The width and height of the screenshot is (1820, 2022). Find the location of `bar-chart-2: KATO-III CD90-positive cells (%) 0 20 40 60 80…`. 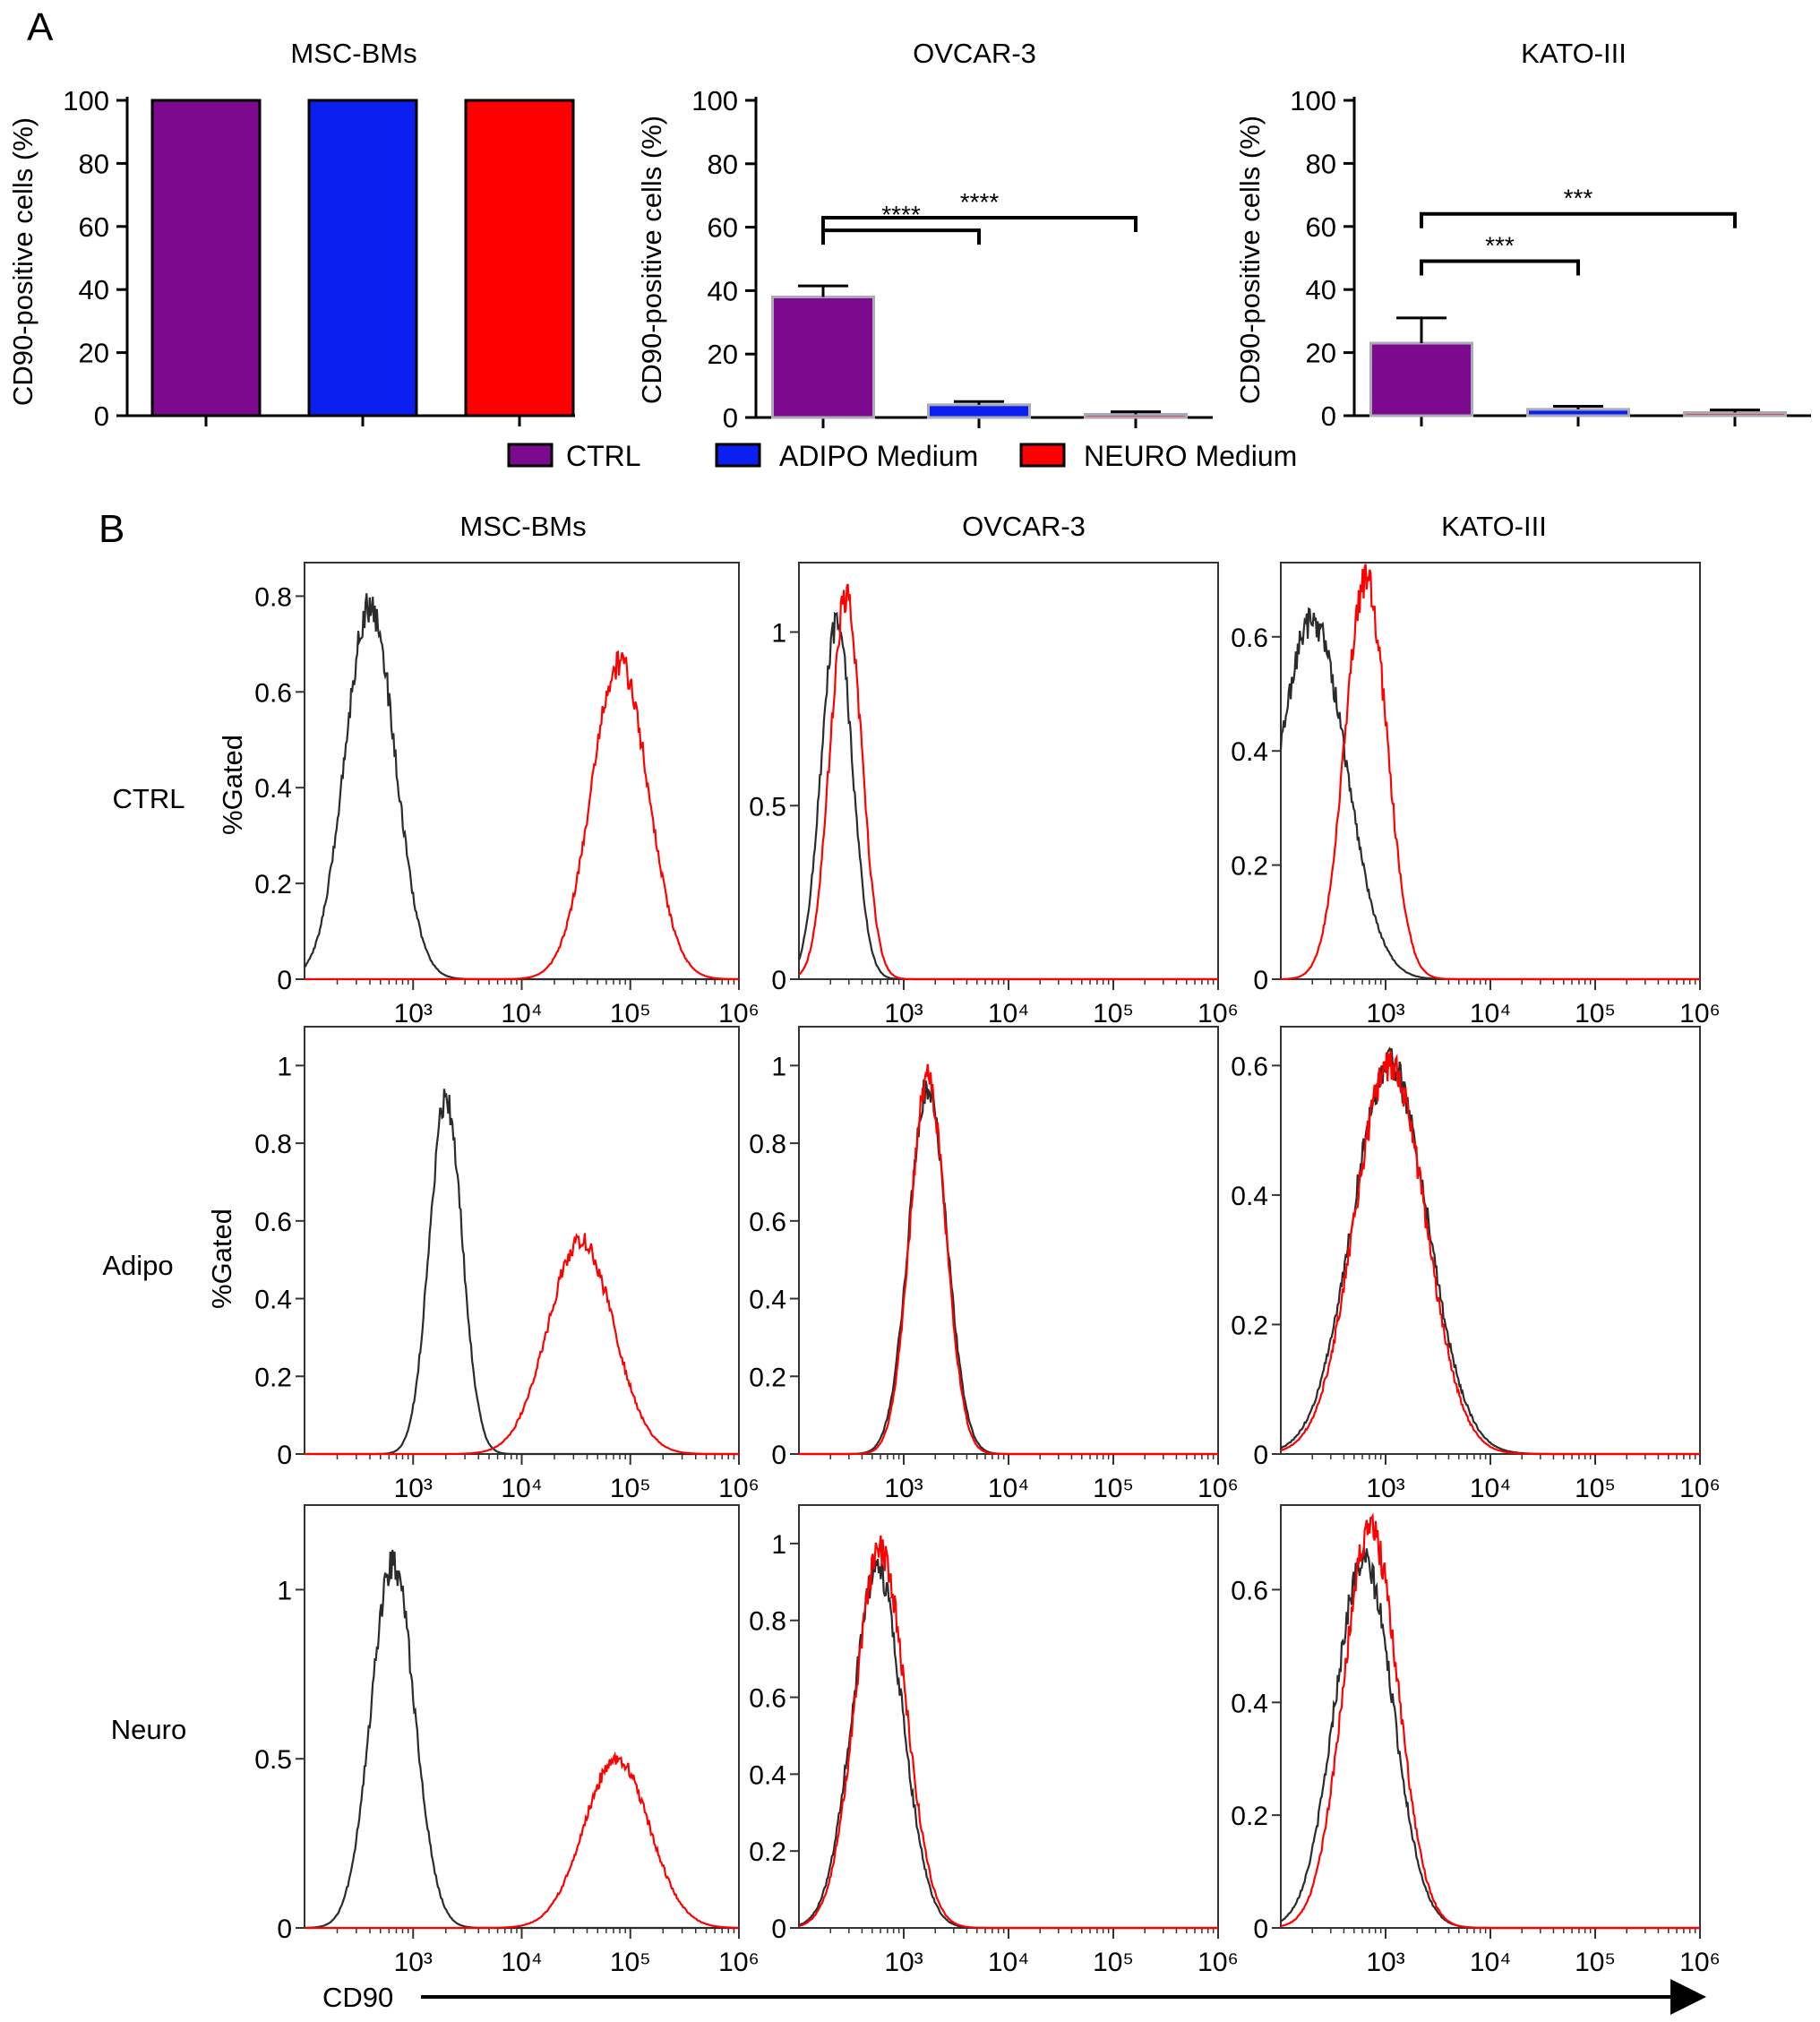

bar-chart-2: KATO-III CD90-positive cells (%) 0 20 40 60 80… is located at coordinates (1522, 235).